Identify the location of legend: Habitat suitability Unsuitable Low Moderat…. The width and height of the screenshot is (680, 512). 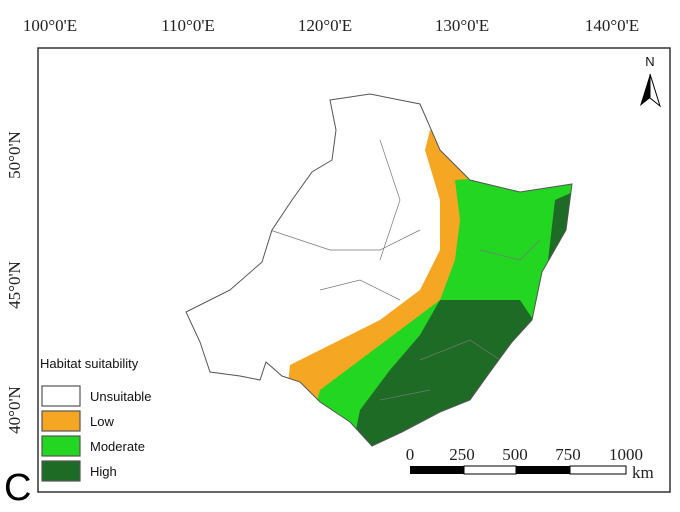
(95, 419).